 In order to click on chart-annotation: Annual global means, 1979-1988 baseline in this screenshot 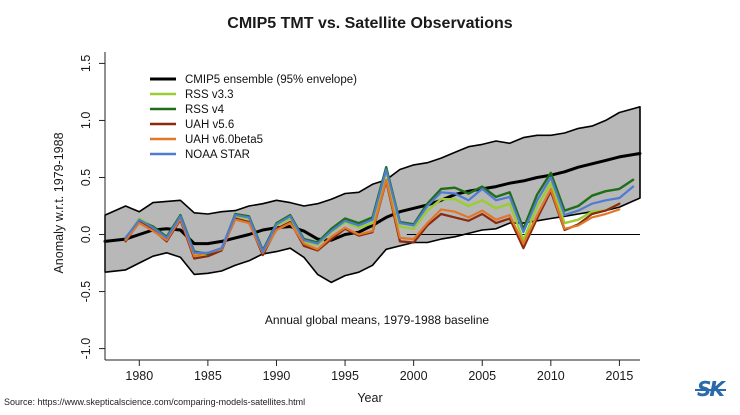, I will do `click(377, 320)`.